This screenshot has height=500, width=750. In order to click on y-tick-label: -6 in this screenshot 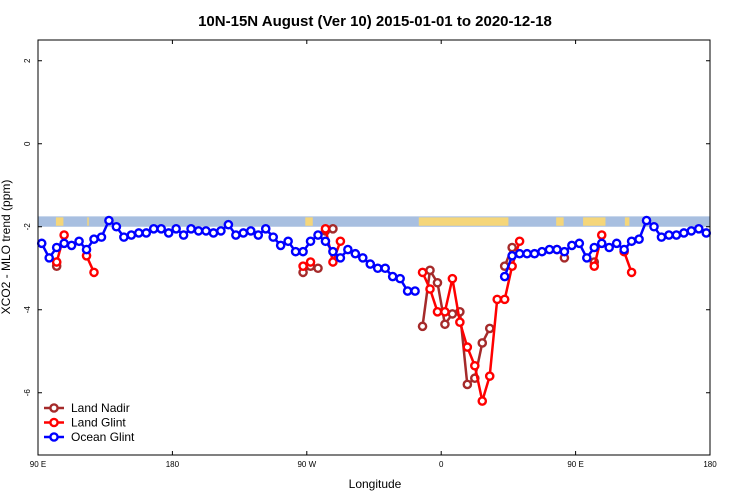, I will do `click(27, 393)`.